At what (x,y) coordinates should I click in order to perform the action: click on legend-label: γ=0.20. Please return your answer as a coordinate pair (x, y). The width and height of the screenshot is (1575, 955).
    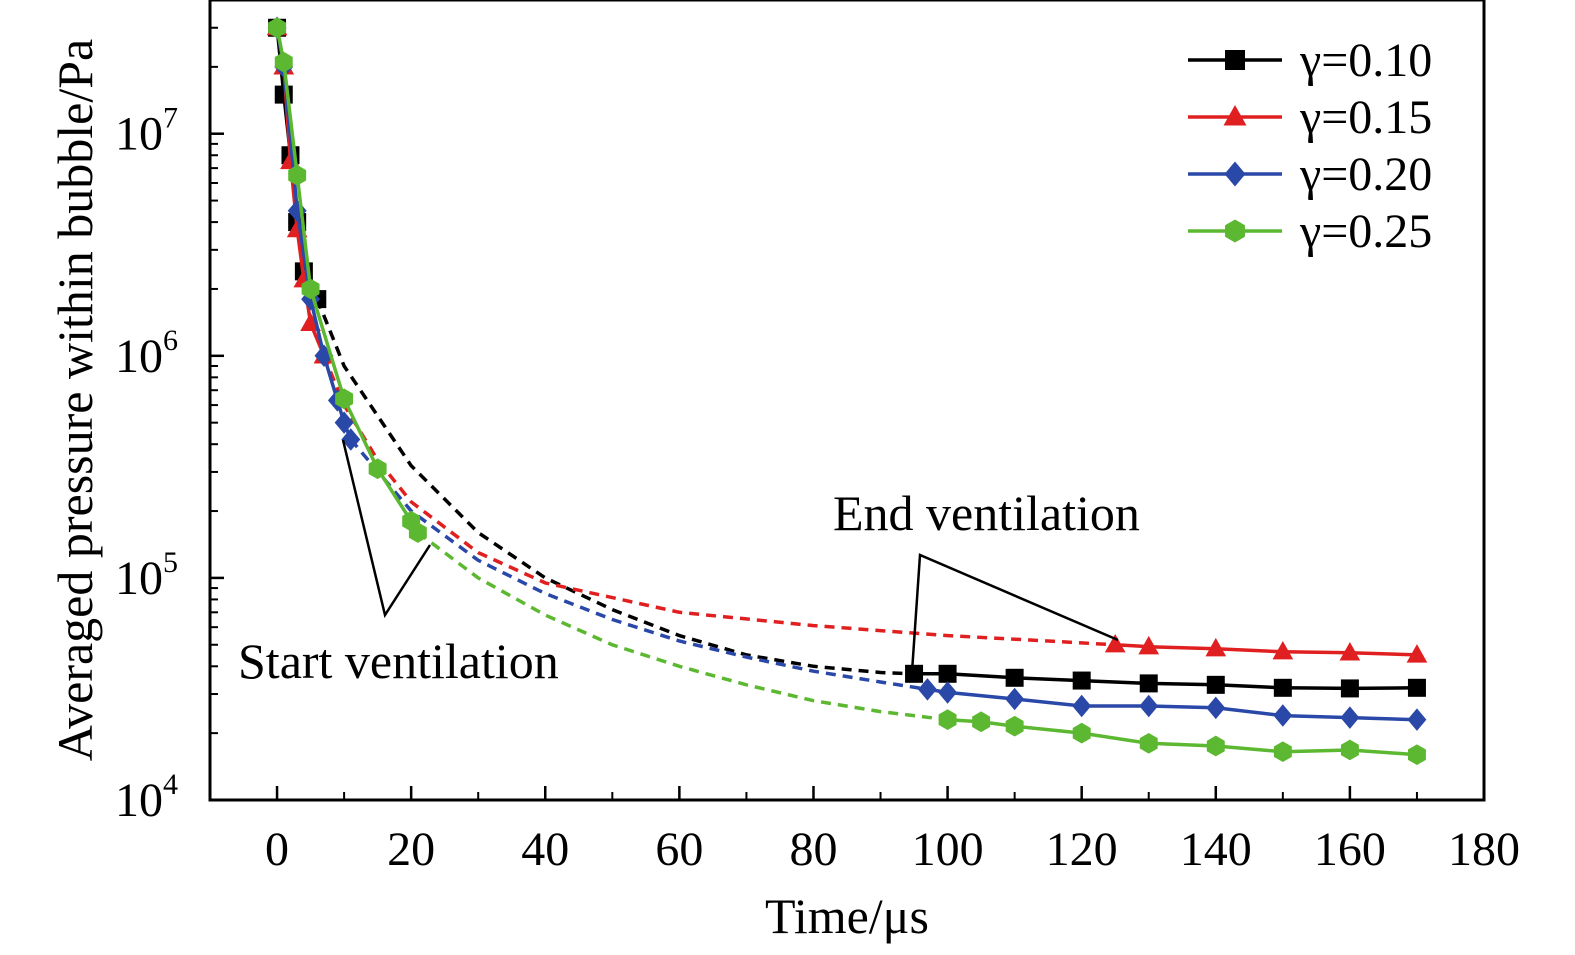
    Looking at the image, I should click on (1365, 174).